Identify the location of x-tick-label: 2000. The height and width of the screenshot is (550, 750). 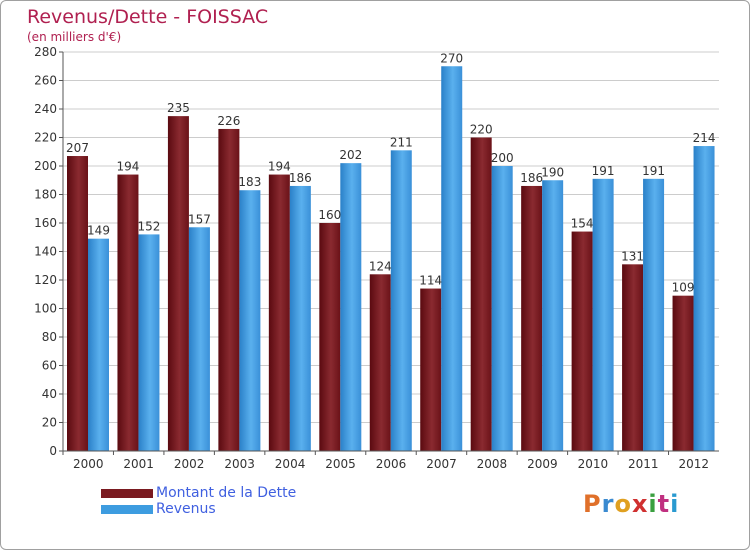
(88, 464).